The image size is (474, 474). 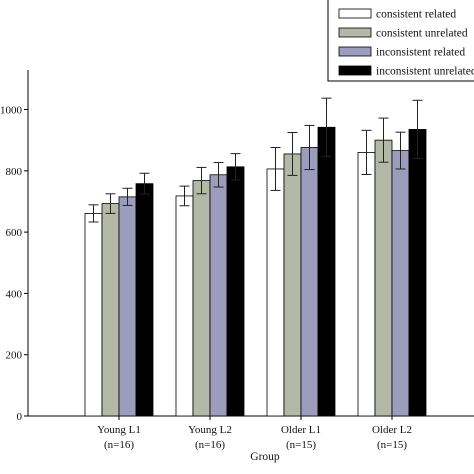 What do you see at coordinates (14, 294) in the screenshot?
I see `y-tick-label: 400` at bounding box center [14, 294].